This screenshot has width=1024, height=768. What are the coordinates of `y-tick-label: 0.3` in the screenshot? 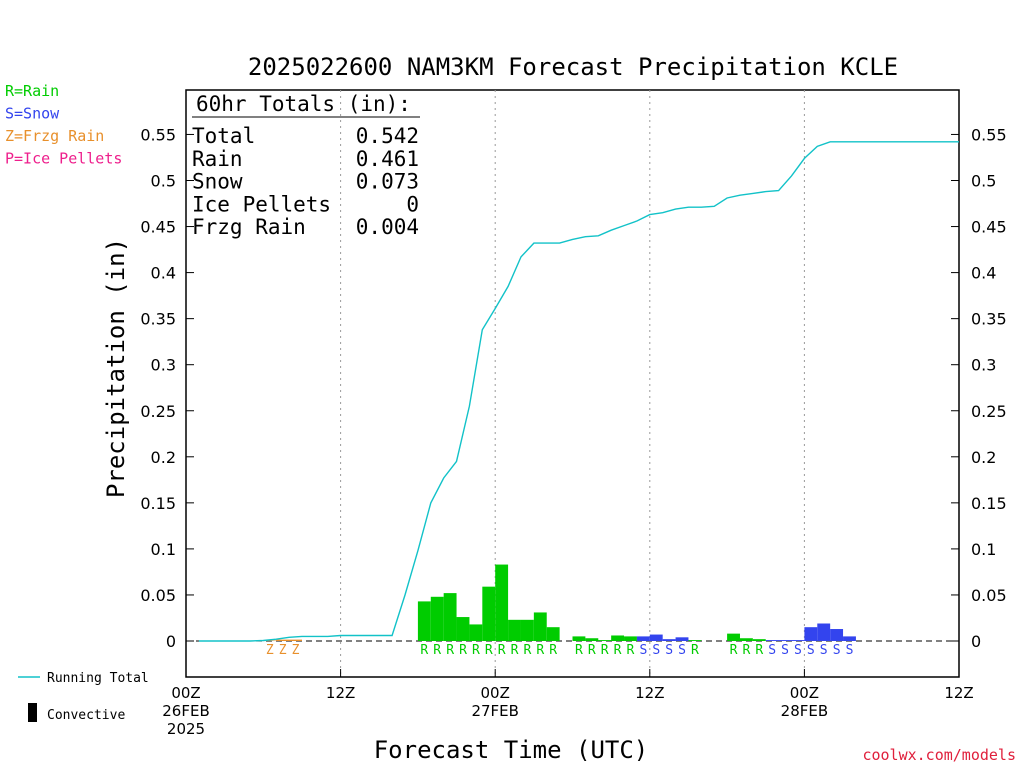 It's located at (163, 365).